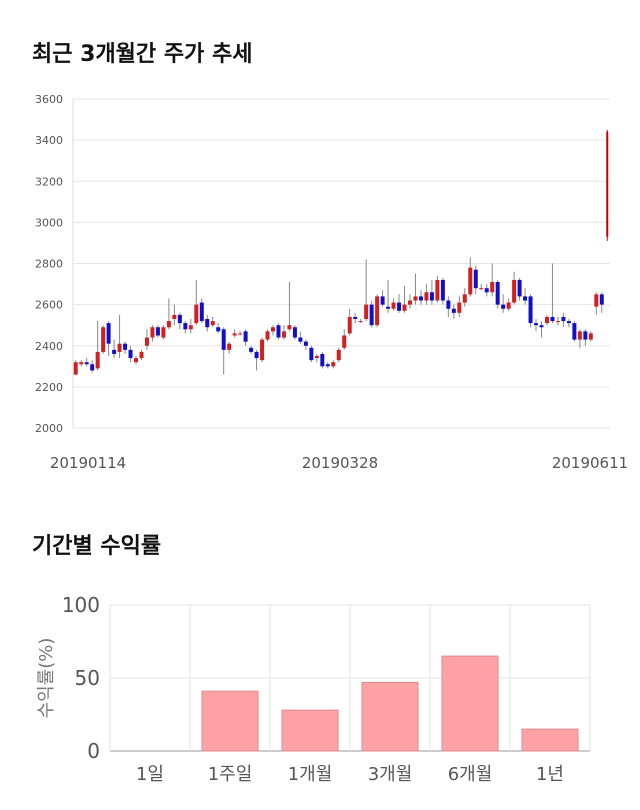 This screenshot has width=640, height=810. What do you see at coordinates (390, 774) in the screenshot?
I see `return-x-tick: 3개월` at bounding box center [390, 774].